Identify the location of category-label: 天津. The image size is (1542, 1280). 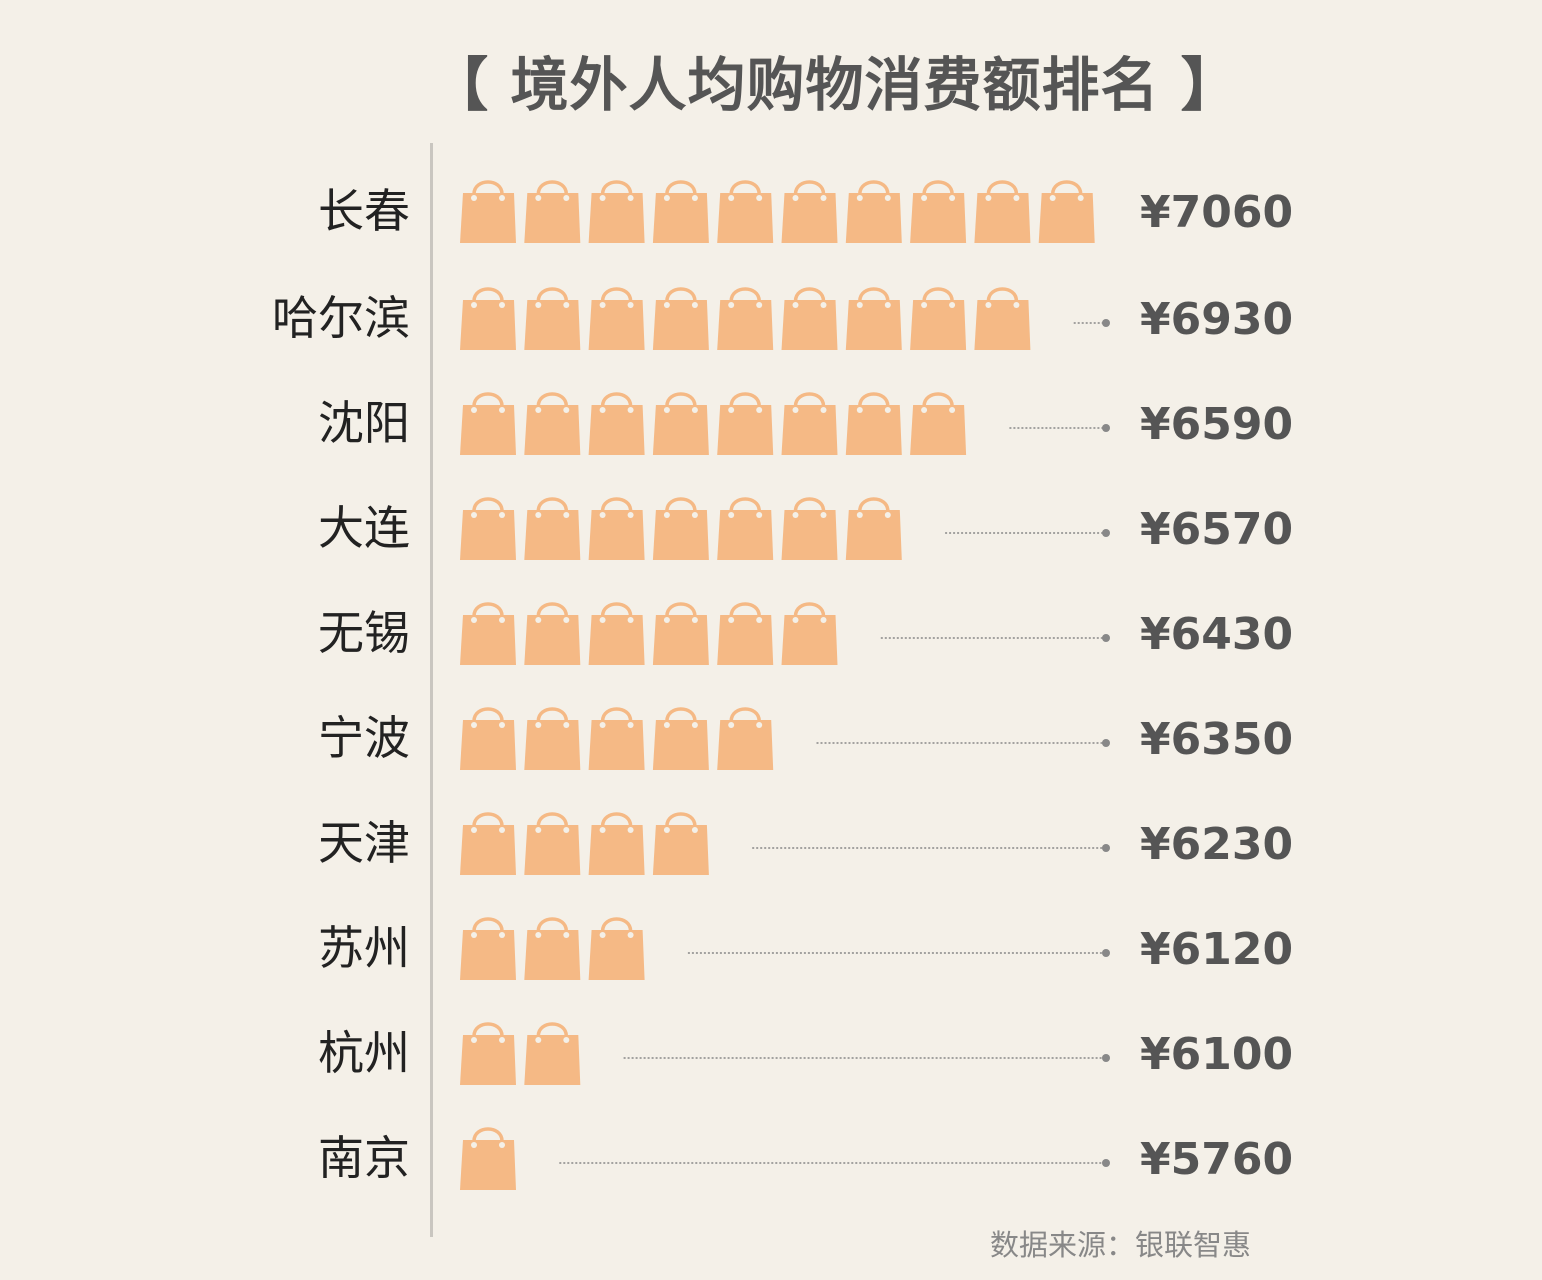
(364, 843).